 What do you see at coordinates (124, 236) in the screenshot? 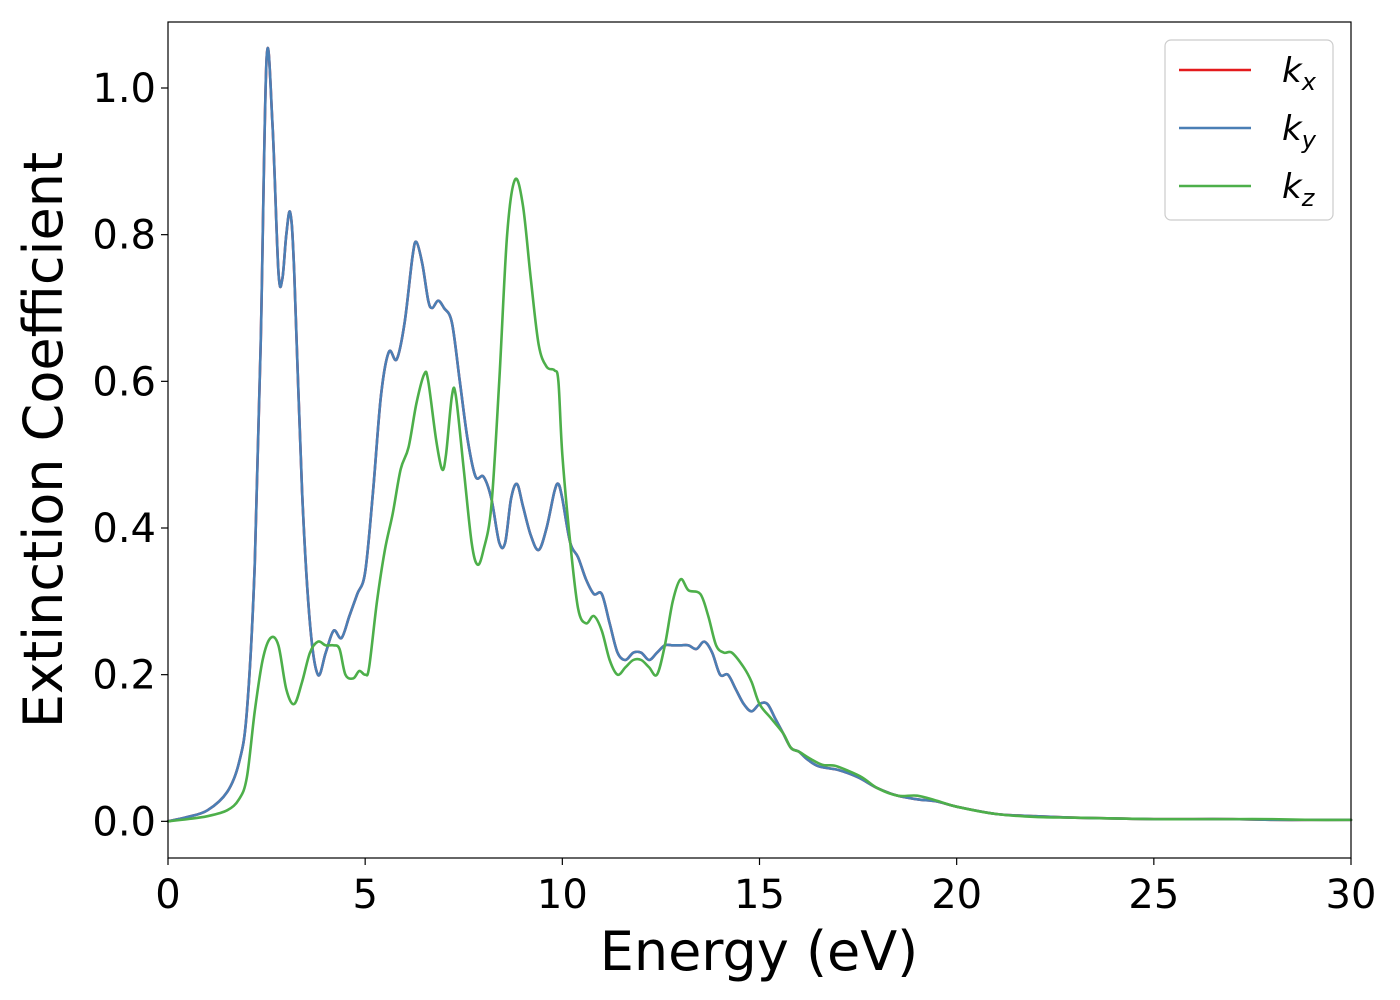
I see `y-tick-label: 0.8` at bounding box center [124, 236].